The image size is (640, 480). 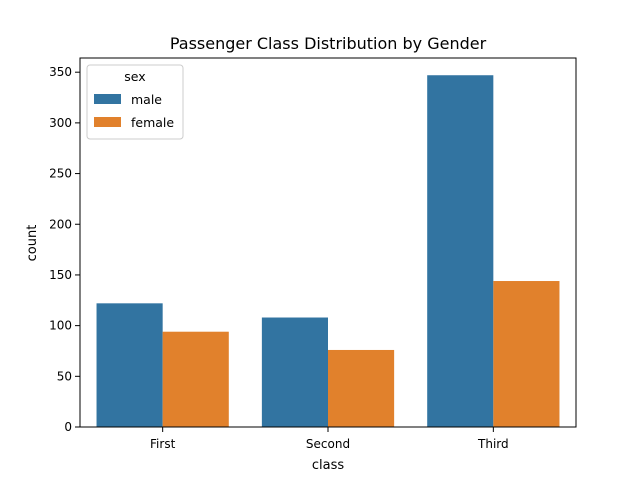 I want to click on y-axis-label: count, so click(x=32, y=243).